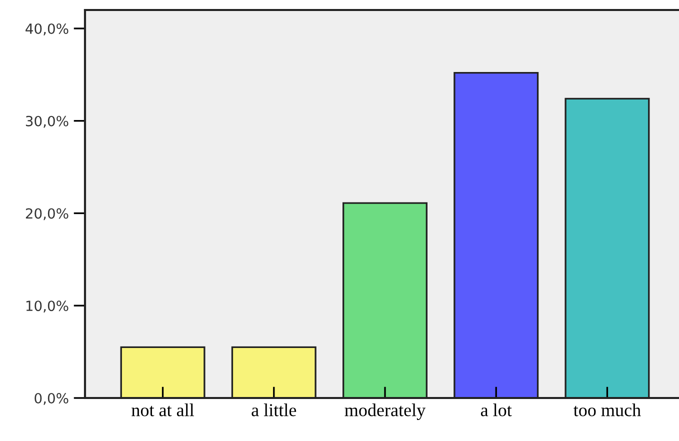  I want to click on y-tick-label: 20,0%, so click(47, 214).